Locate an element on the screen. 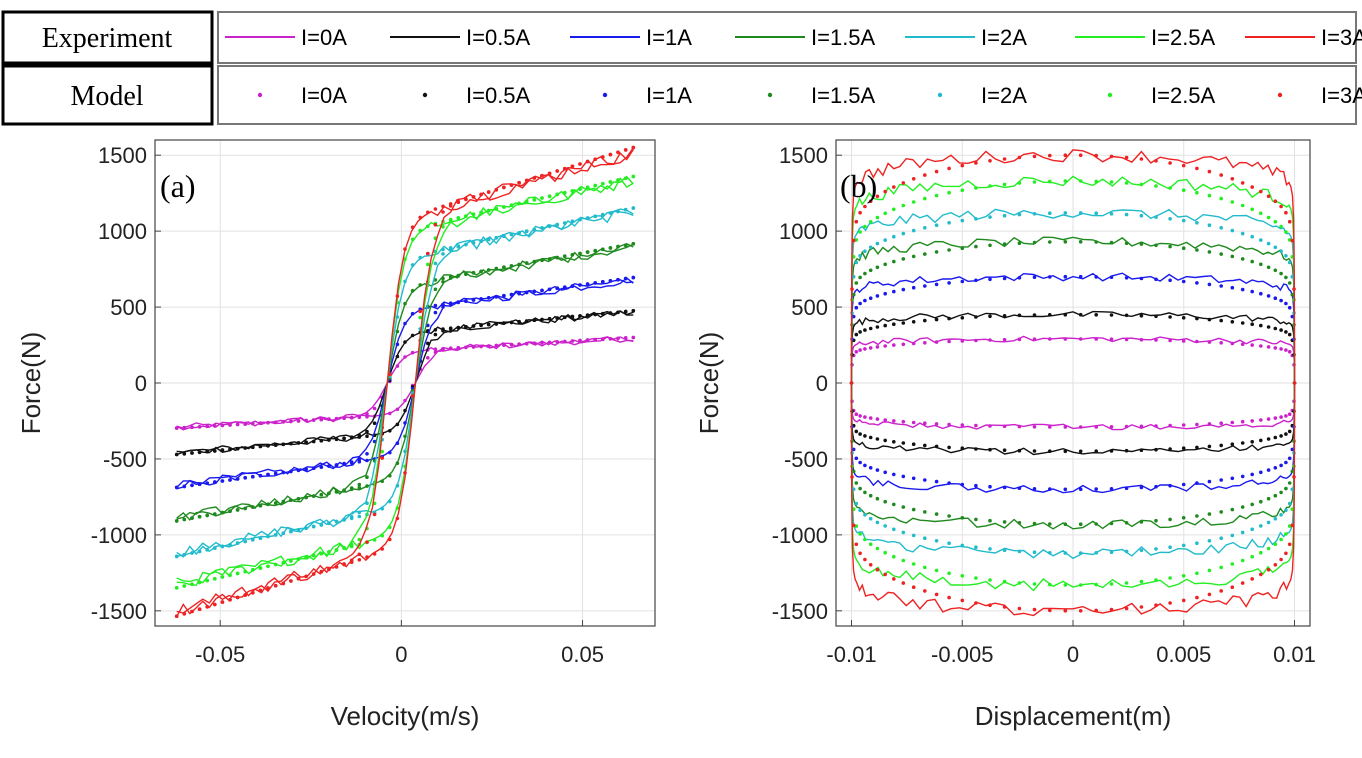 The height and width of the screenshot is (758, 1362). y-tick-label-a-5: 1000 is located at coordinates (122, 231).